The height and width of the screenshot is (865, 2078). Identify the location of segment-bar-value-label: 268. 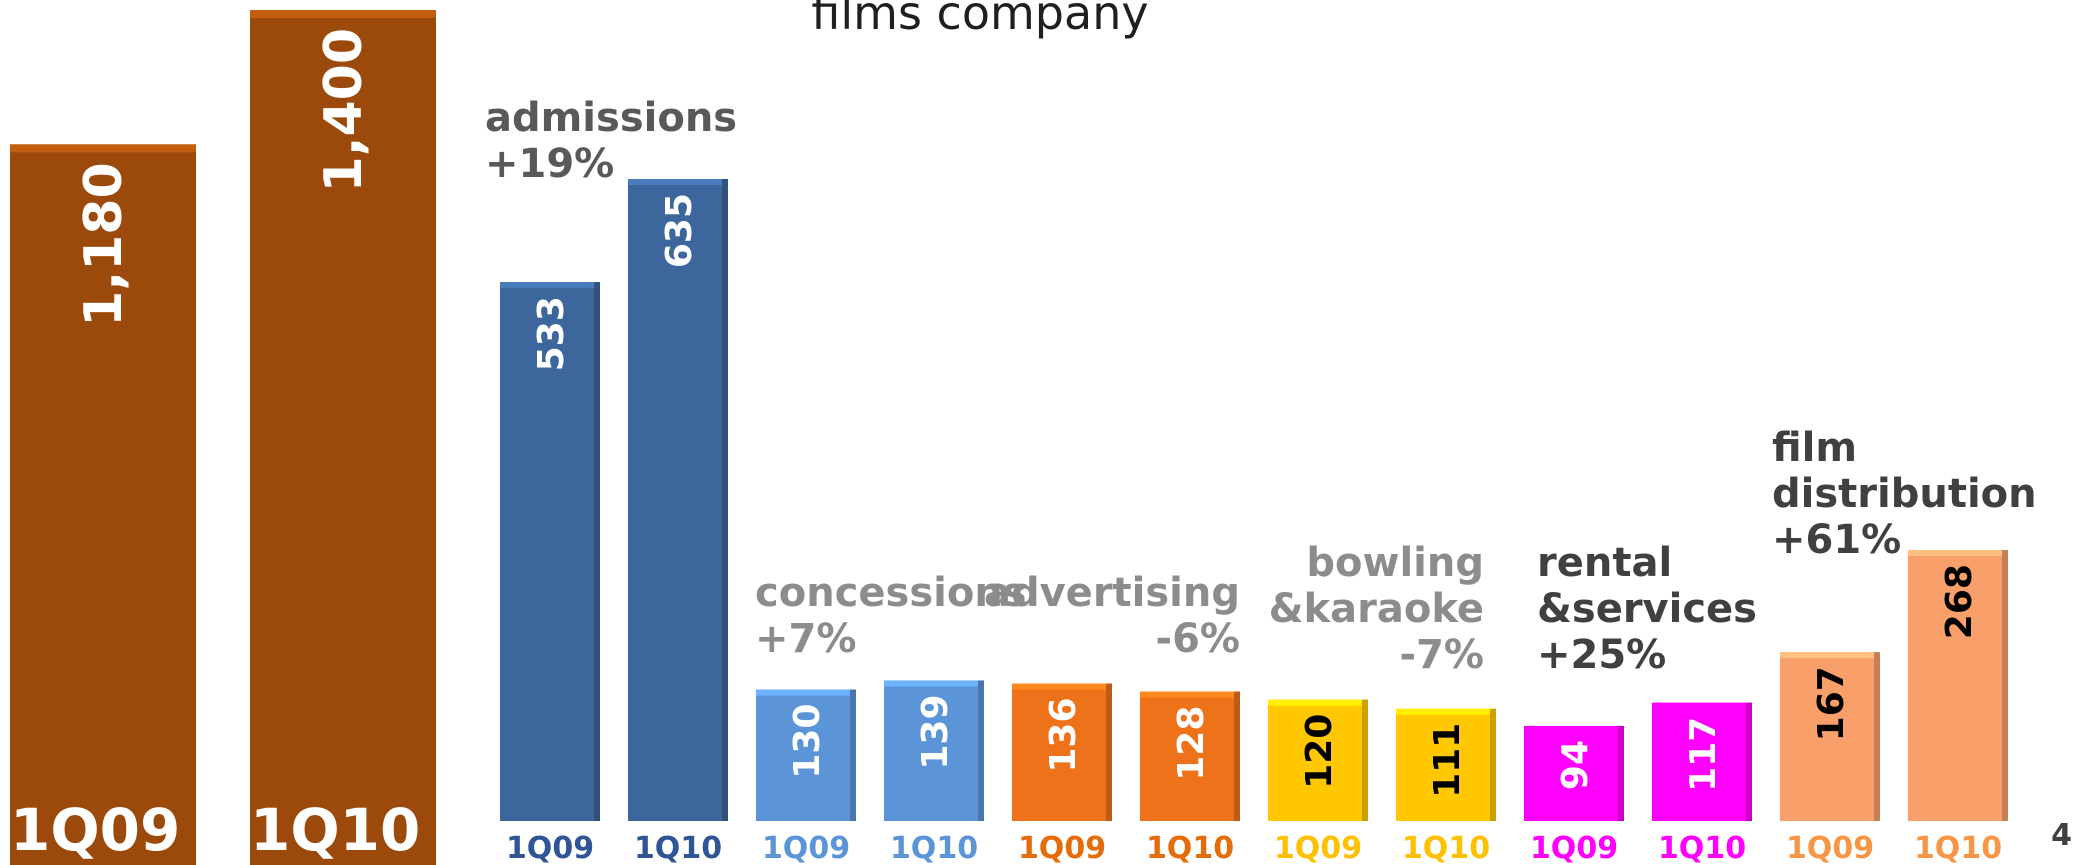
(1959, 601).